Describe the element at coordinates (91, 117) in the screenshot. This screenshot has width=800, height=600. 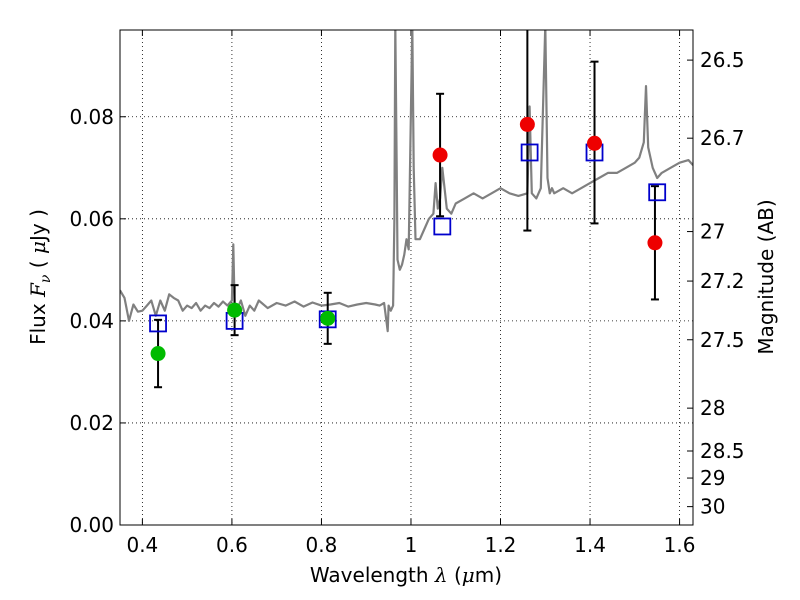
I see `y-tick-label: 0.08` at that location.